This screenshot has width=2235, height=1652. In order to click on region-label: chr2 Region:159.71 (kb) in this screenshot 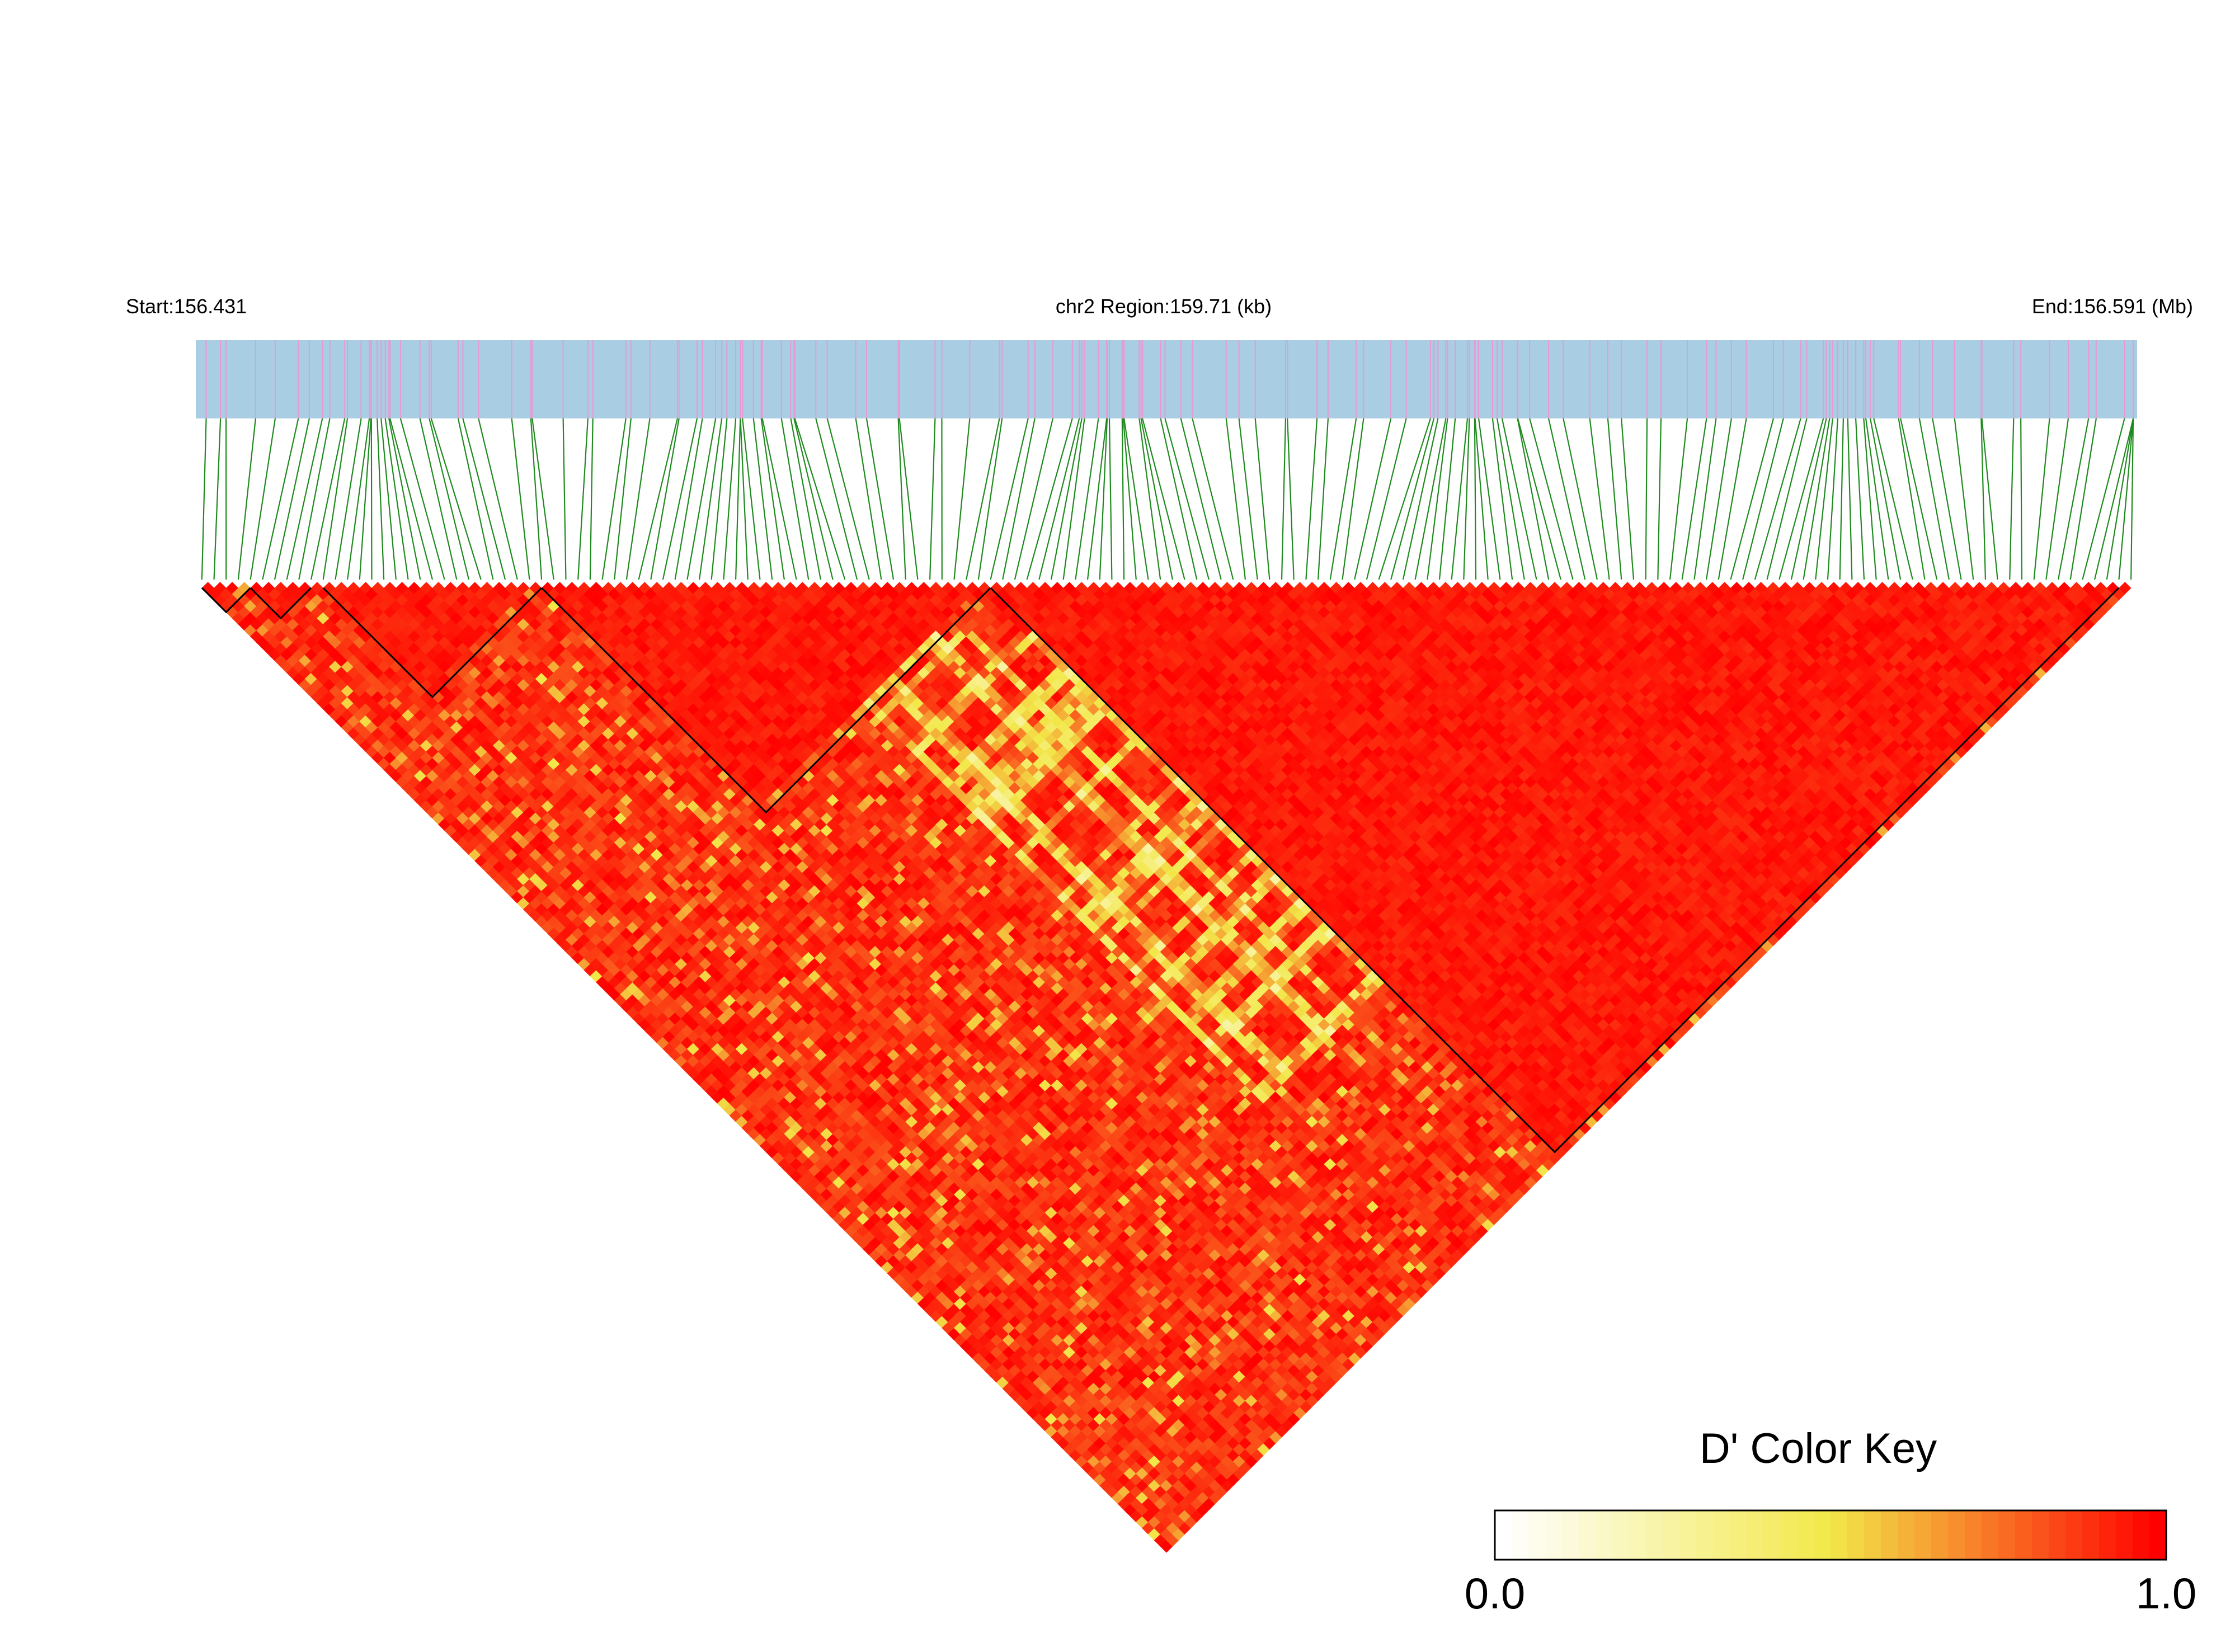, I will do `click(1164, 306)`.